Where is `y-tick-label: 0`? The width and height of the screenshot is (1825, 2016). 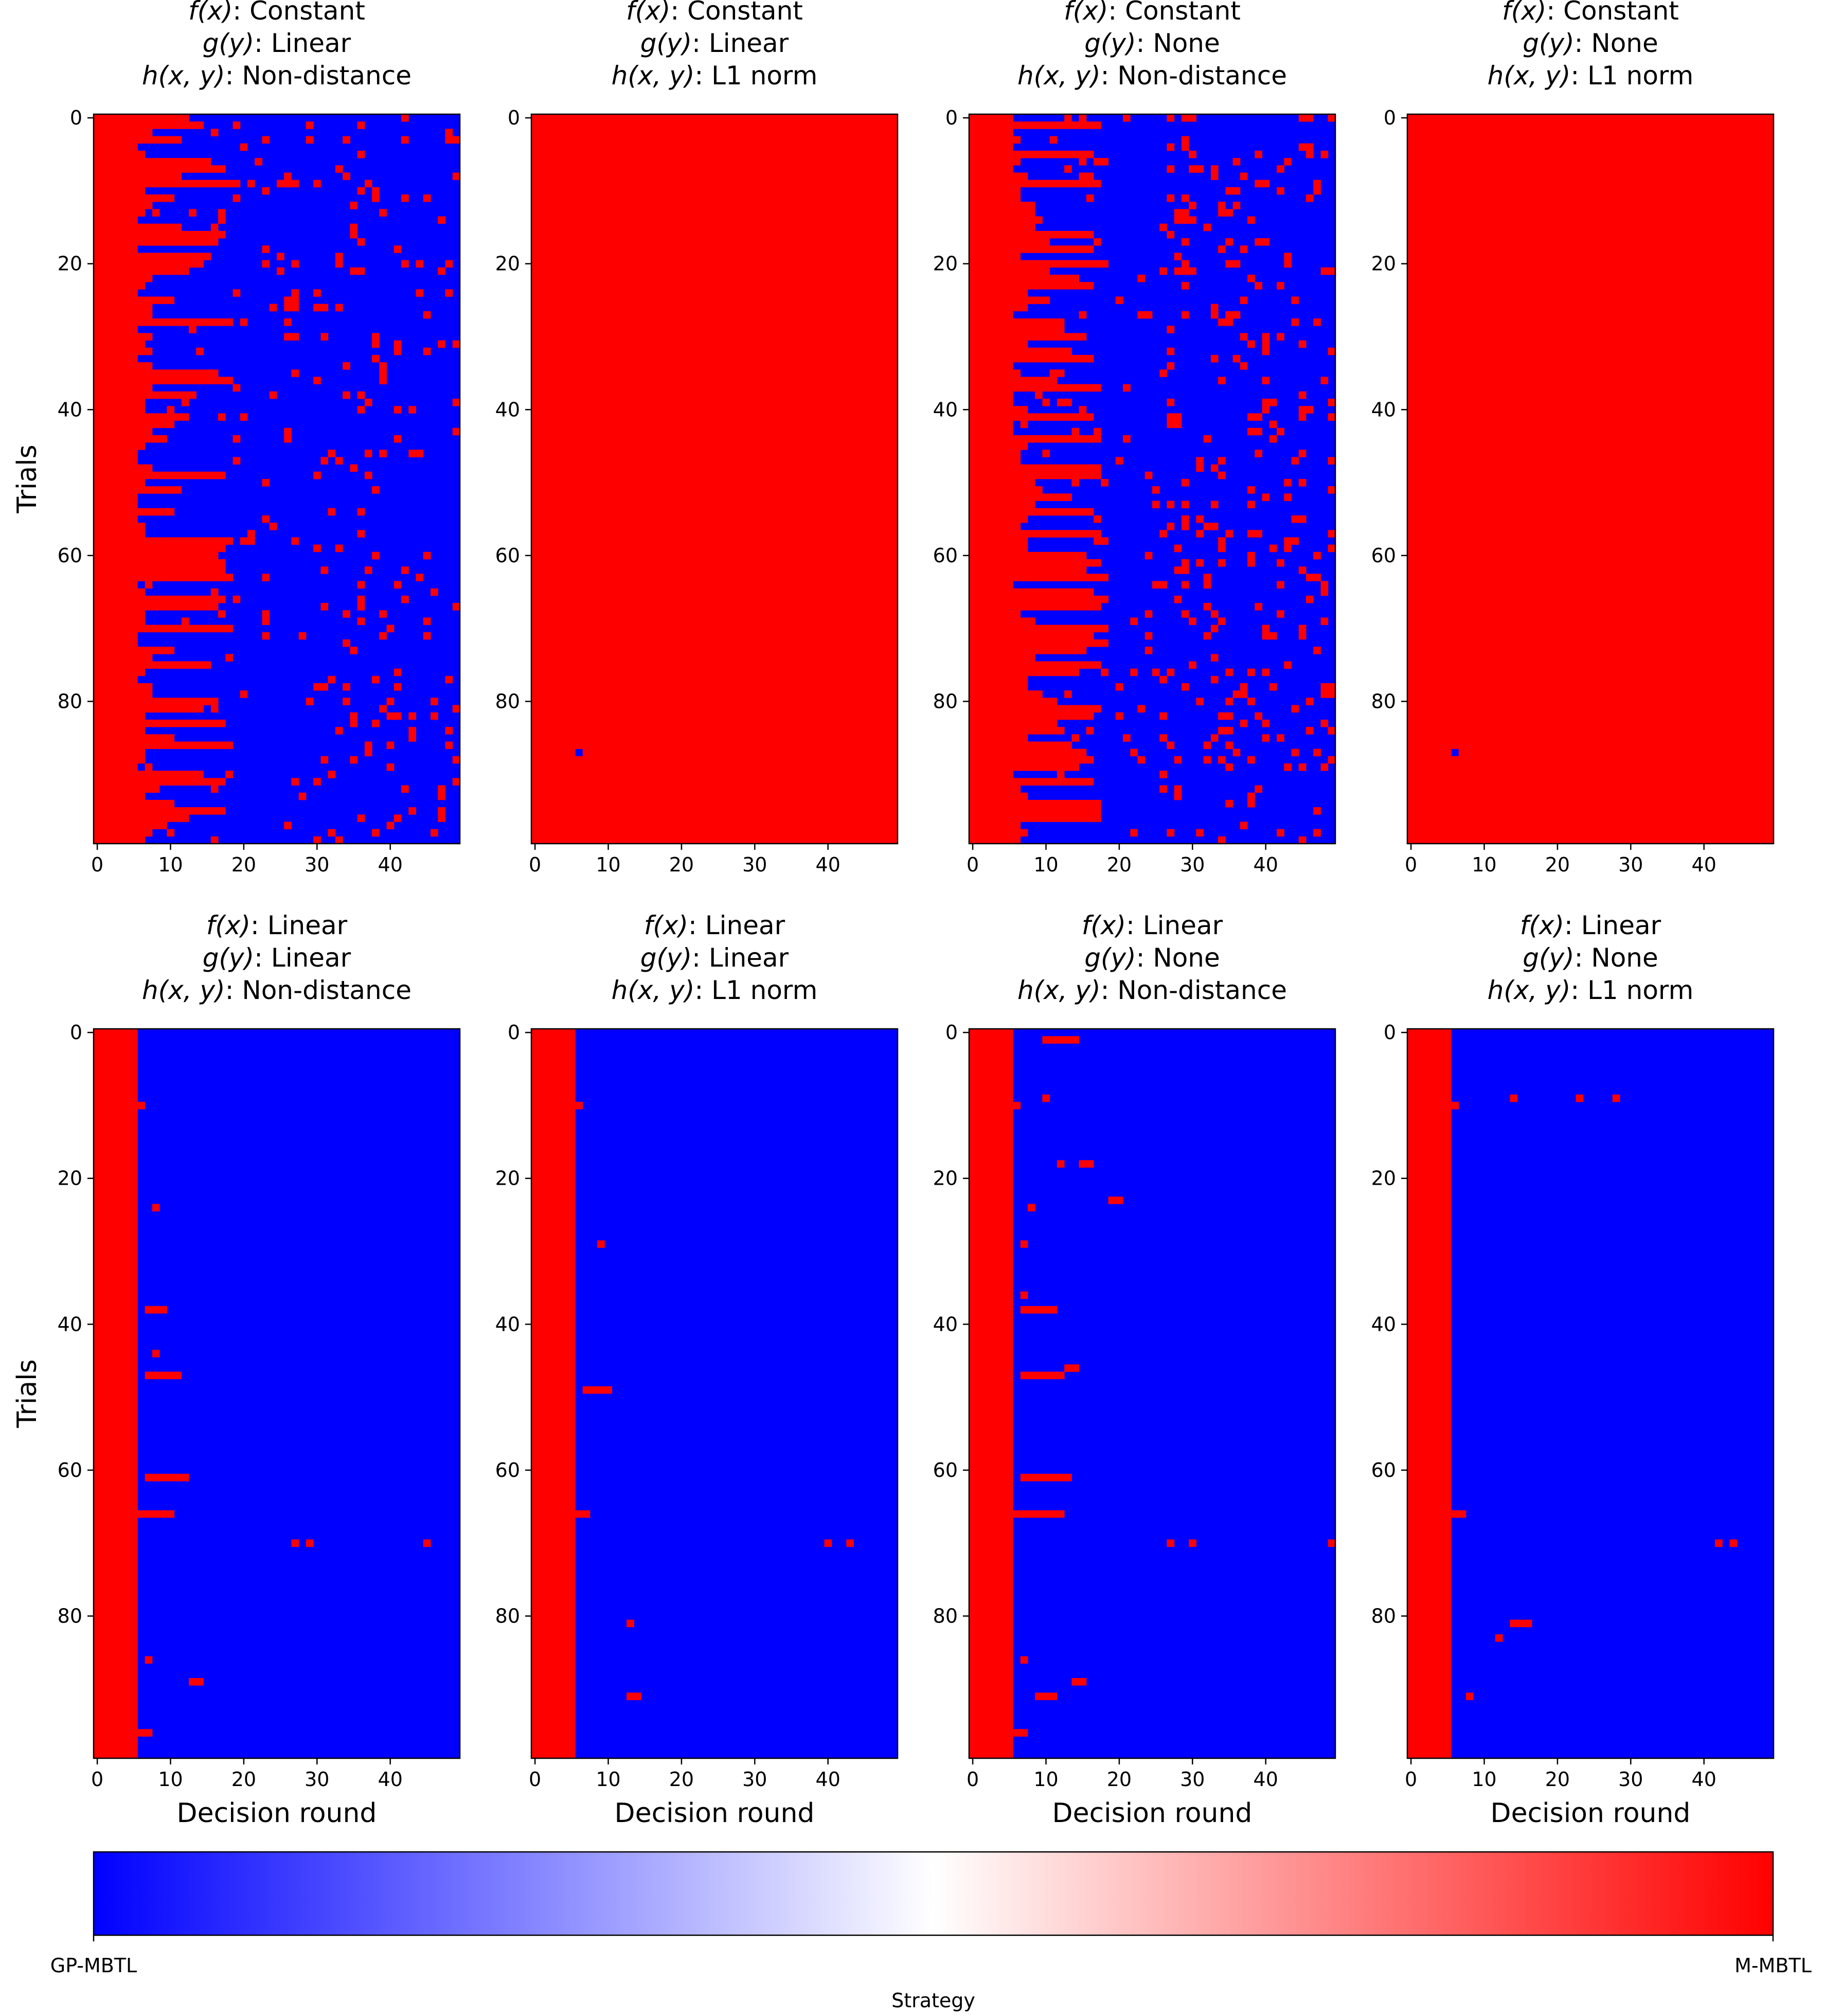
y-tick-label: 0 is located at coordinates (514, 117).